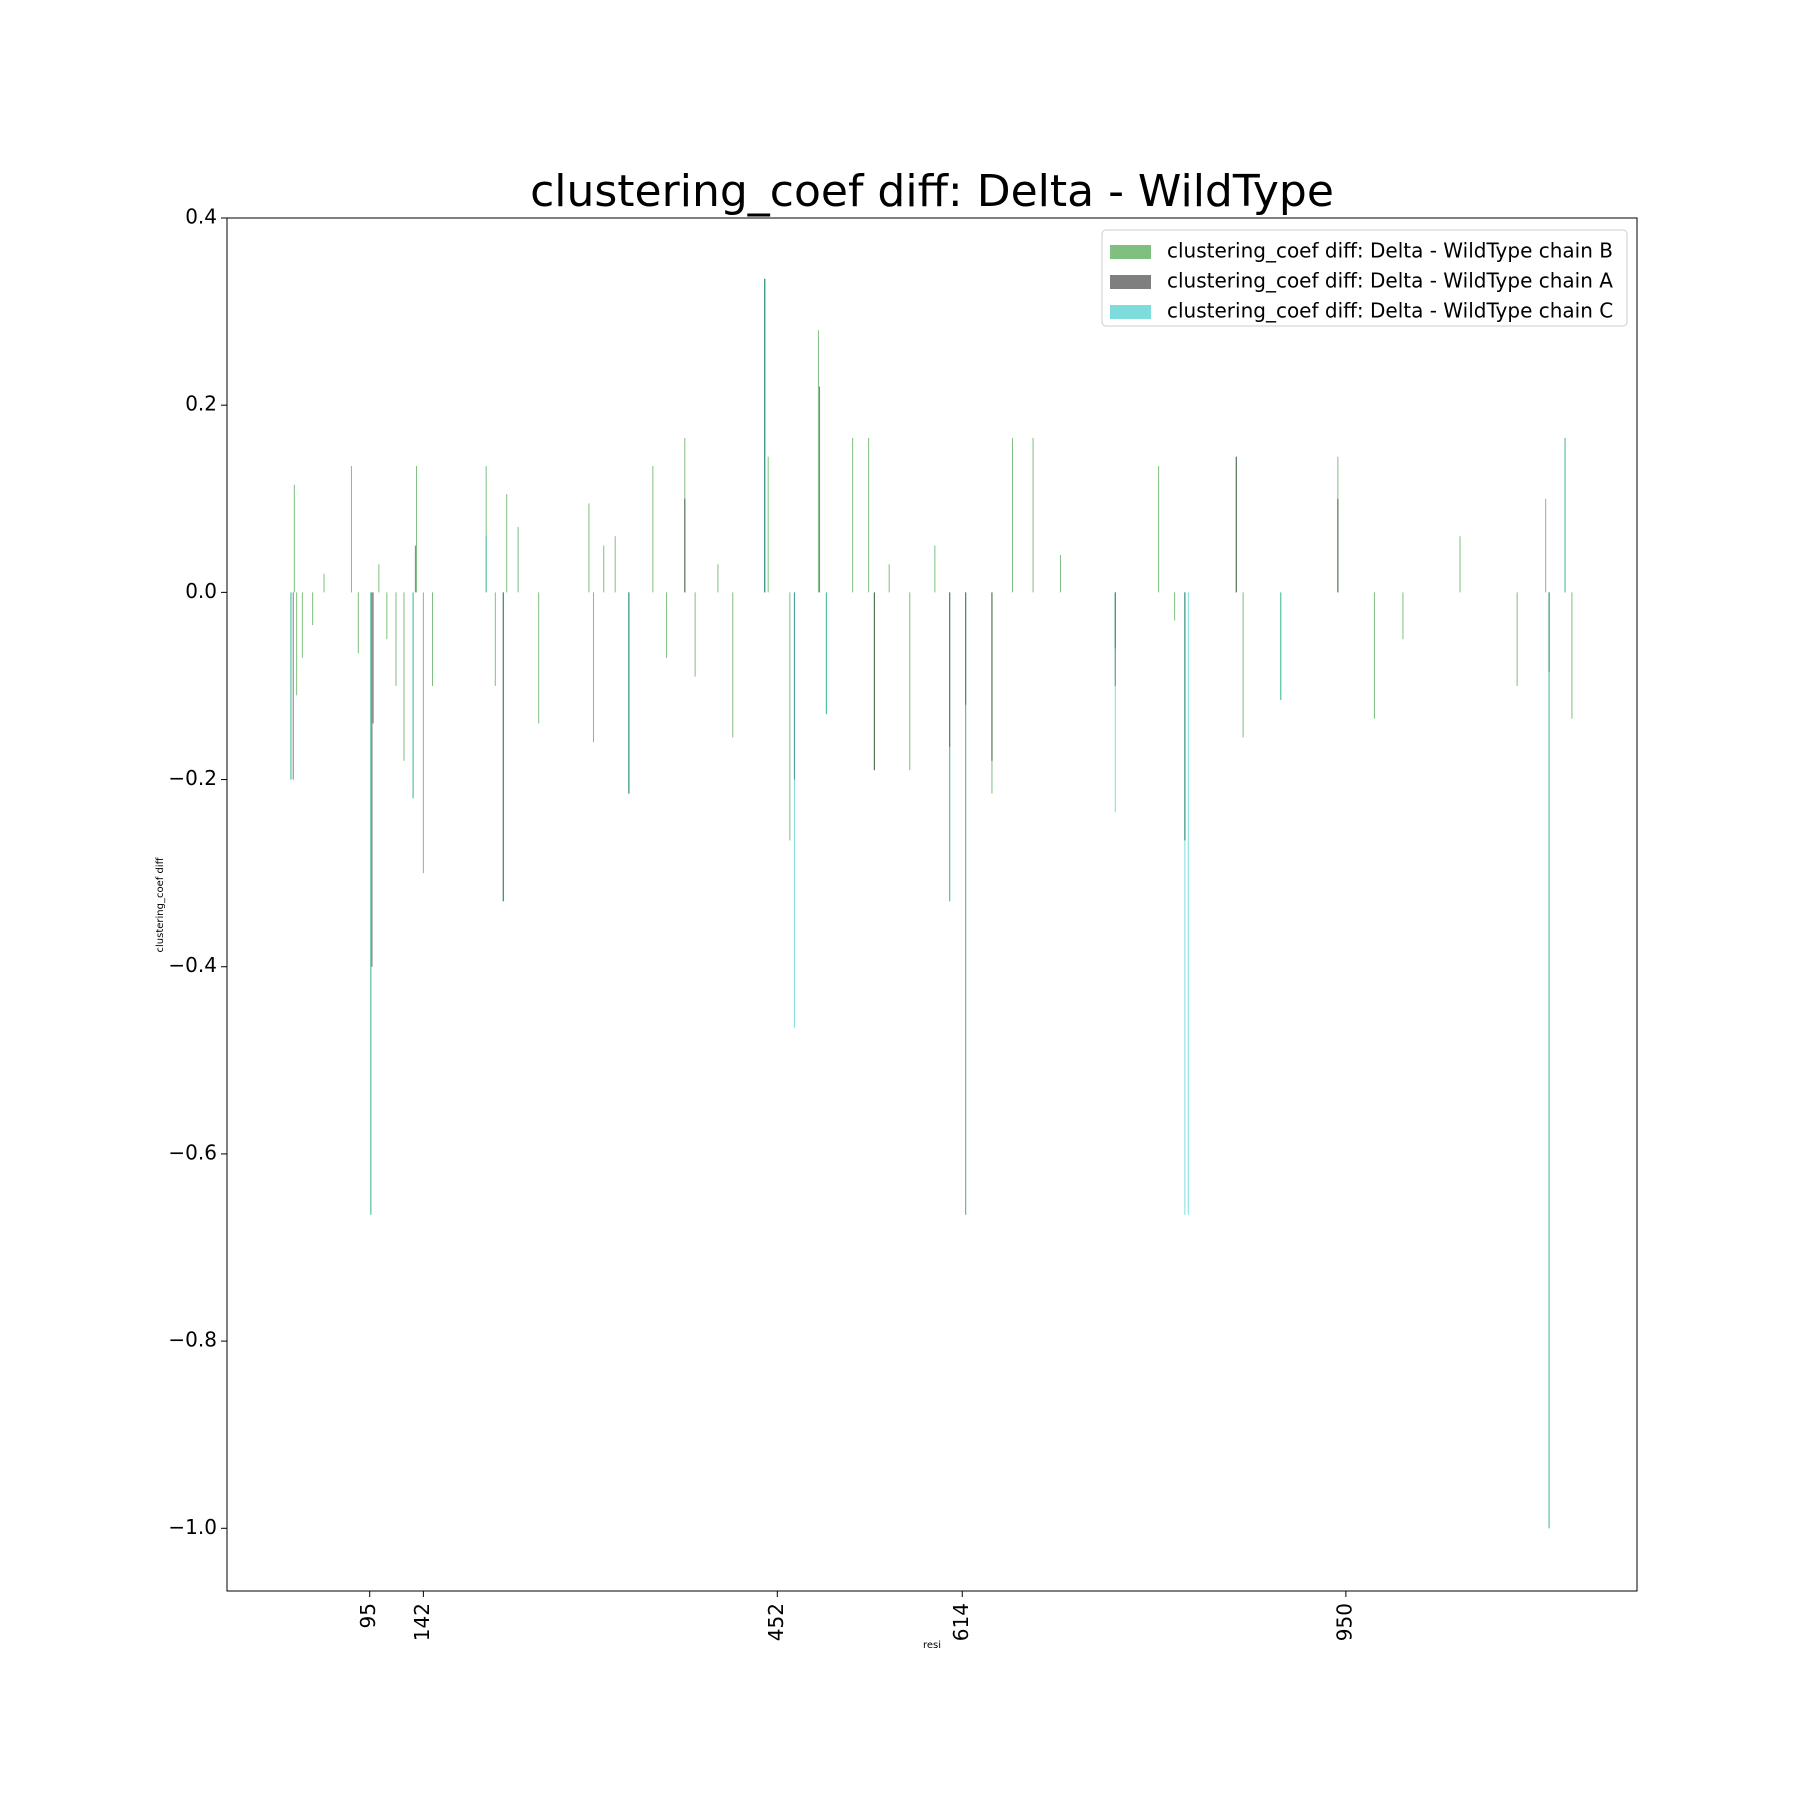 Image resolution: width=1800 pixels, height=1800 pixels. Describe the element at coordinates (201, 217) in the screenshot. I see `y-tick-label: 0.4` at that location.